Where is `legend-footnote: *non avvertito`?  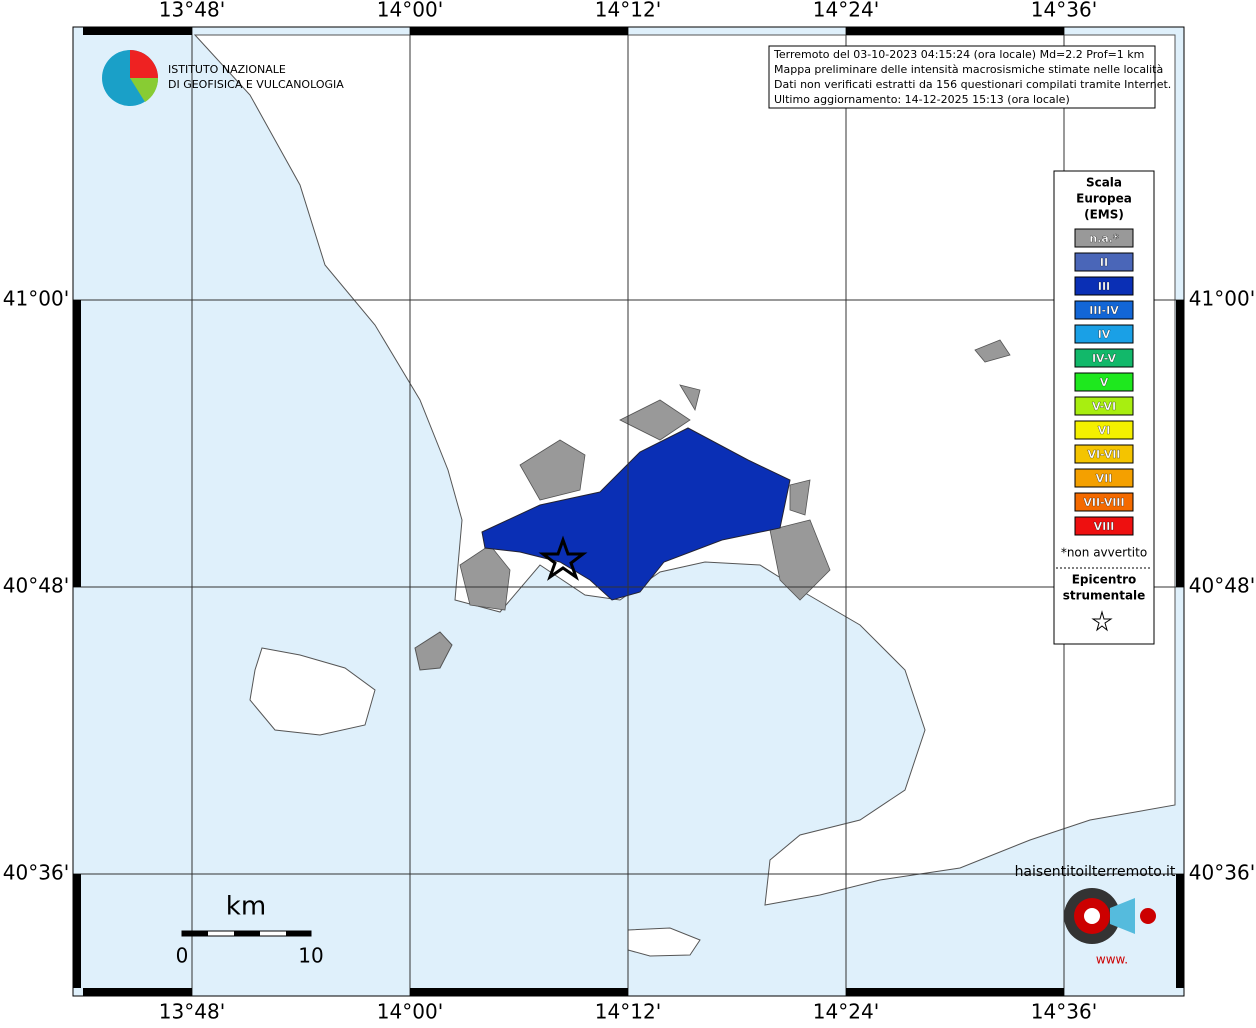 legend-footnote: *non avvertito is located at coordinates (1104, 553).